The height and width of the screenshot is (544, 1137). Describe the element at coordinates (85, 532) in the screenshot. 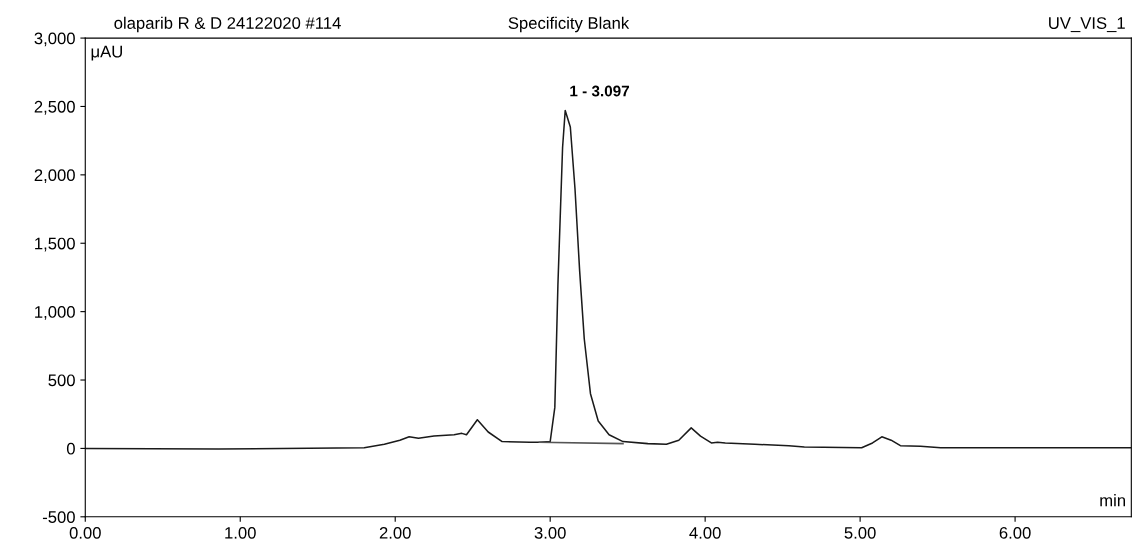

I see `x-tick-label: 0.00` at that location.